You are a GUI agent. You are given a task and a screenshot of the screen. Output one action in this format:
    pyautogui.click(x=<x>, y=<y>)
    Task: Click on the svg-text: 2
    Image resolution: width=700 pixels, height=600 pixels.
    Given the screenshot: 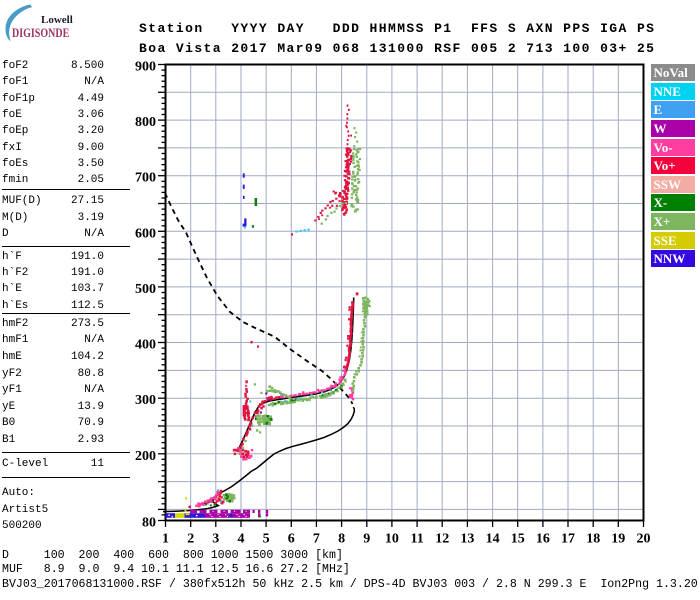 What is the action you would take?
    pyautogui.click(x=190, y=538)
    